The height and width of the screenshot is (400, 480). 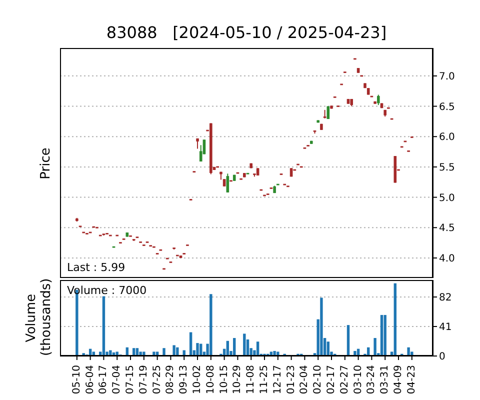 I want to click on x-tick-label: 09-13, so click(x=184, y=379).